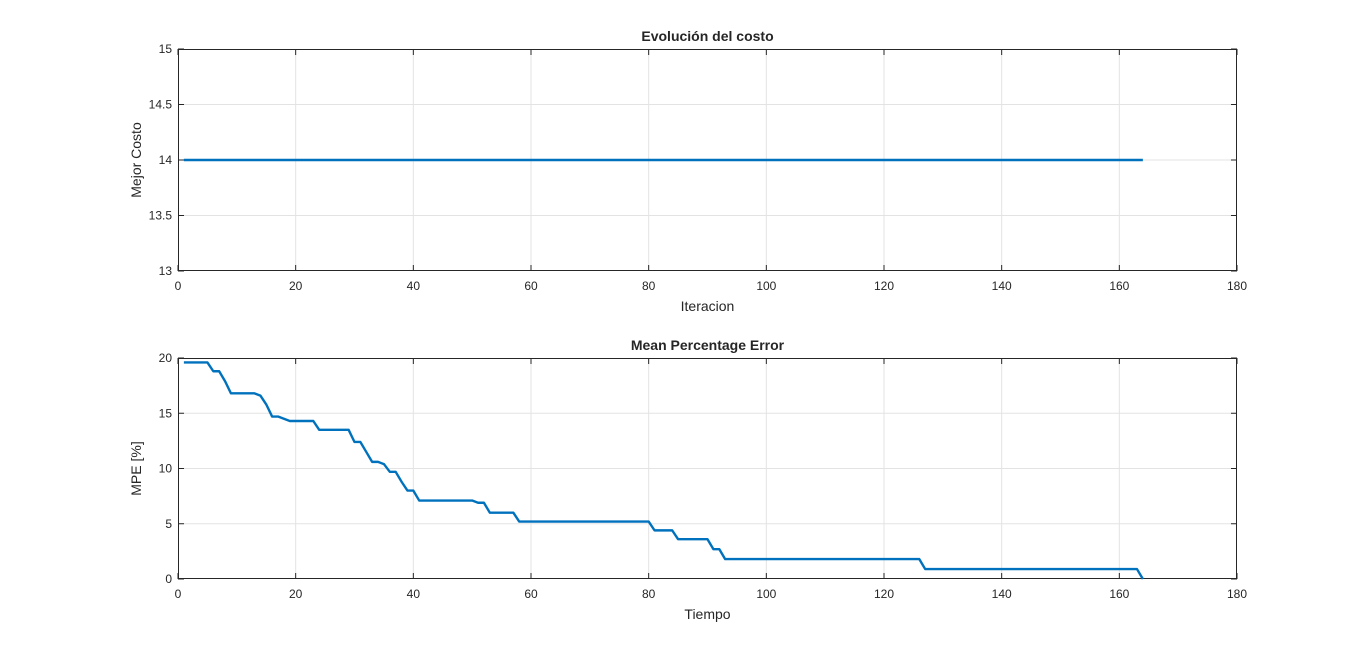 This screenshot has height=651, width=1366. I want to click on y-axis-label: MPE [%], so click(136, 468).